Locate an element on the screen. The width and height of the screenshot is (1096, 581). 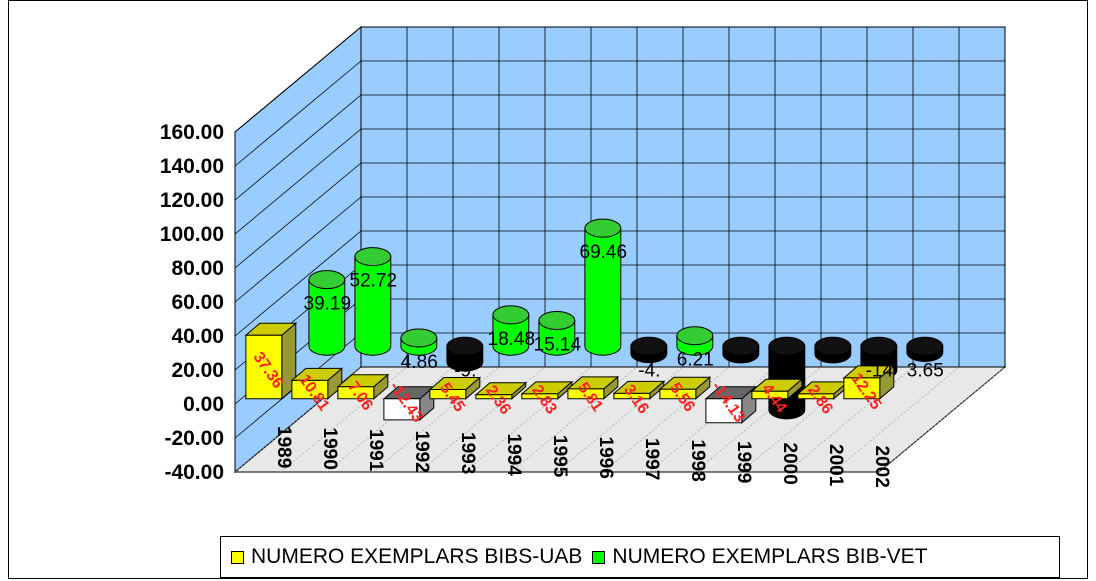
data-label: -4. is located at coordinates (649, 370).